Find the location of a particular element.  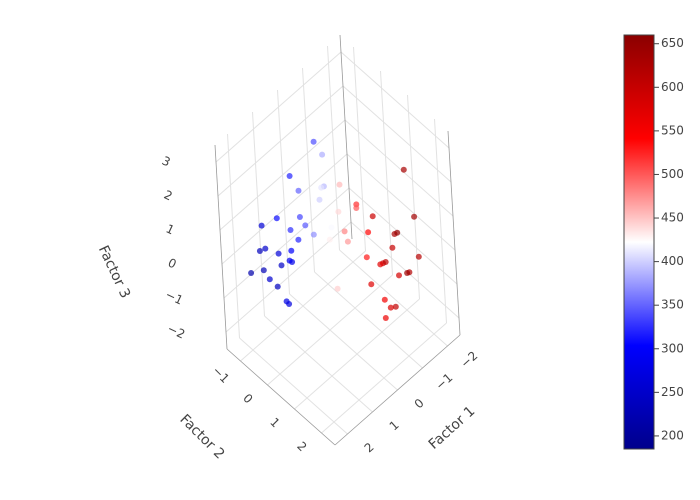

colorbar-tick-label: 500 is located at coordinates (672, 174).